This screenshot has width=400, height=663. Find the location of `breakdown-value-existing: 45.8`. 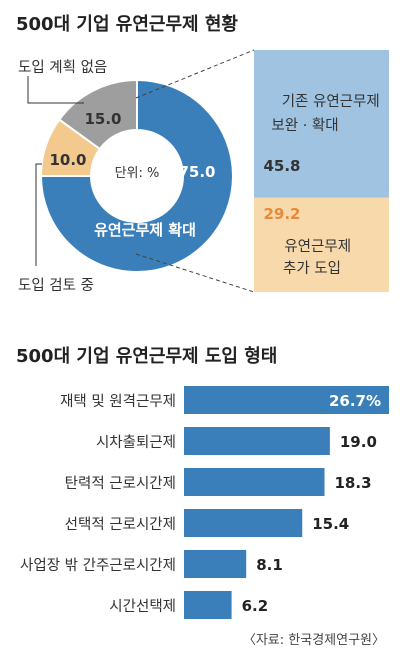

breakdown-value-existing: 45.8 is located at coordinates (281, 166).